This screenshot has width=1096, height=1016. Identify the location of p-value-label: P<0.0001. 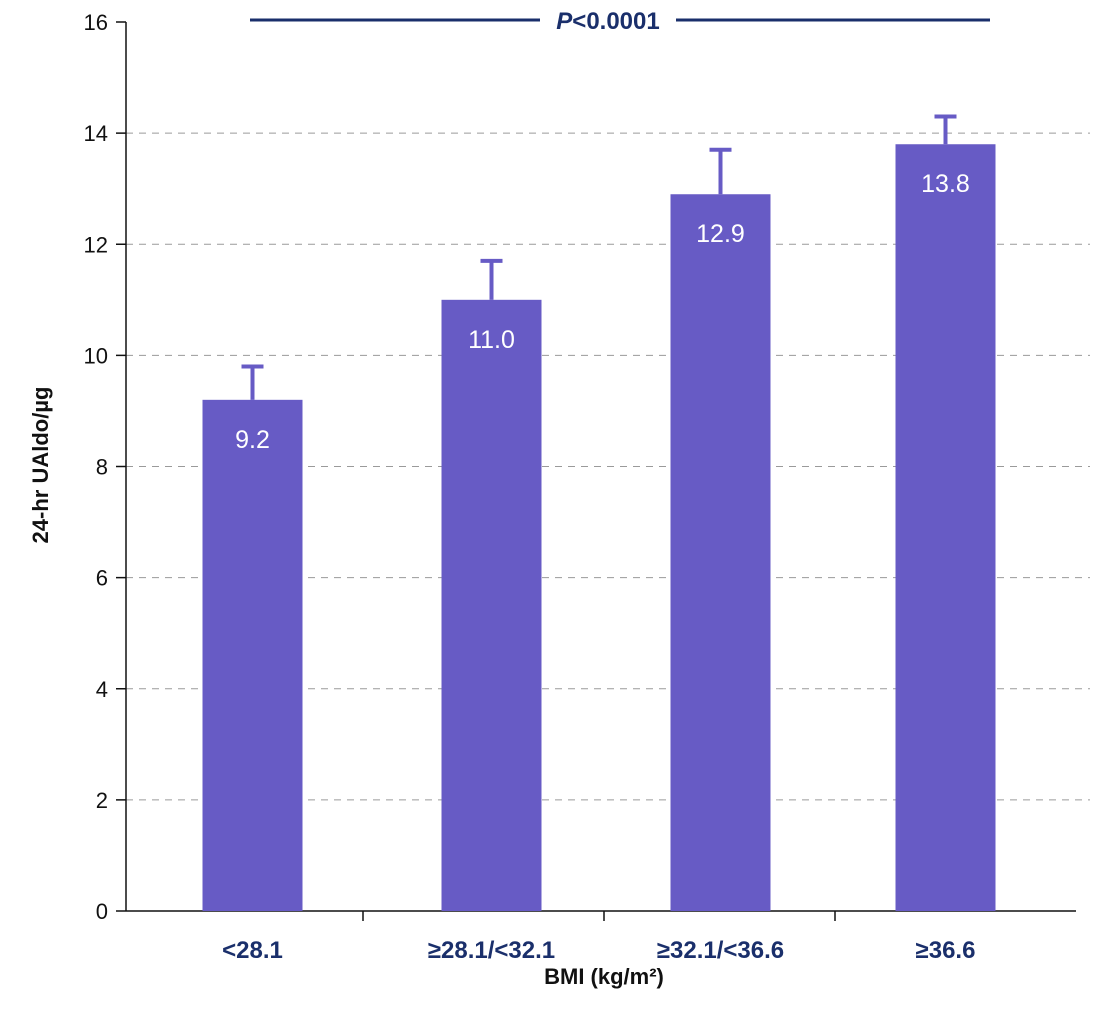
(607, 21).